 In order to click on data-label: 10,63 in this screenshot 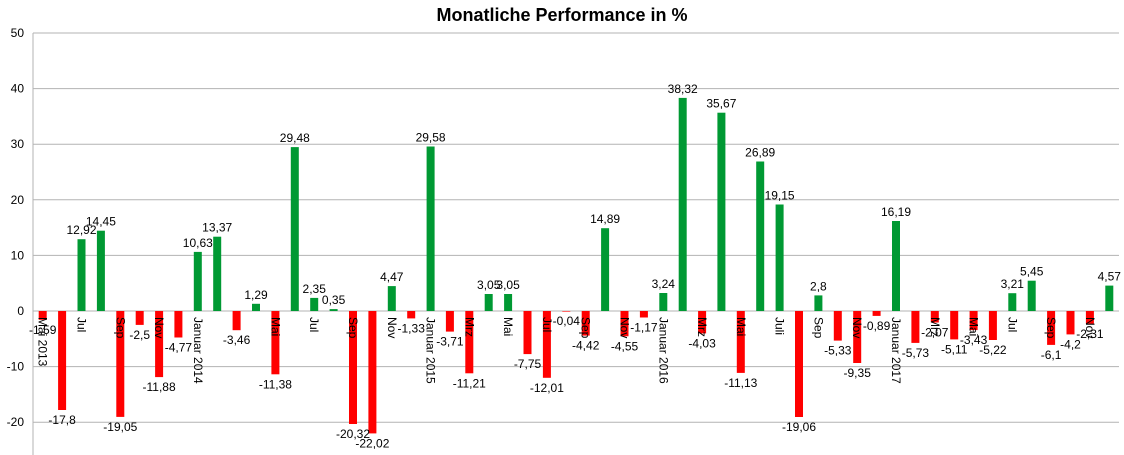, I will do `click(198, 243)`.